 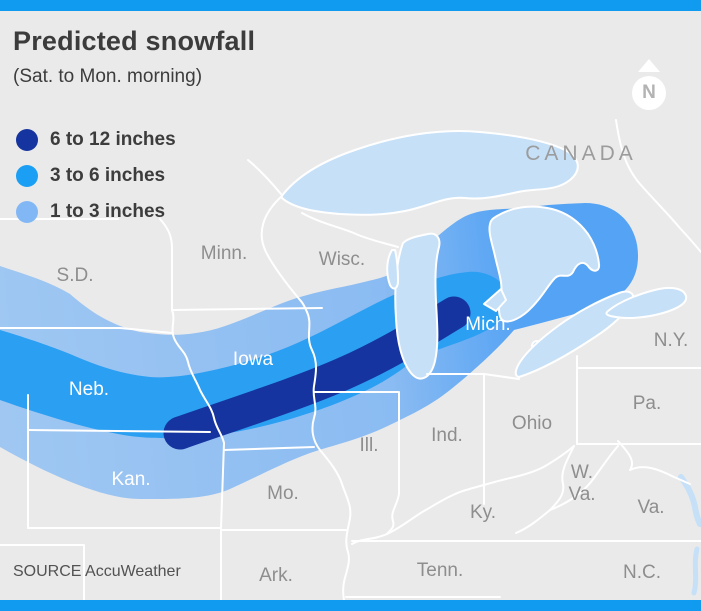 What do you see at coordinates (342, 259) in the screenshot?
I see `state-label-wisc: Wisc.` at bounding box center [342, 259].